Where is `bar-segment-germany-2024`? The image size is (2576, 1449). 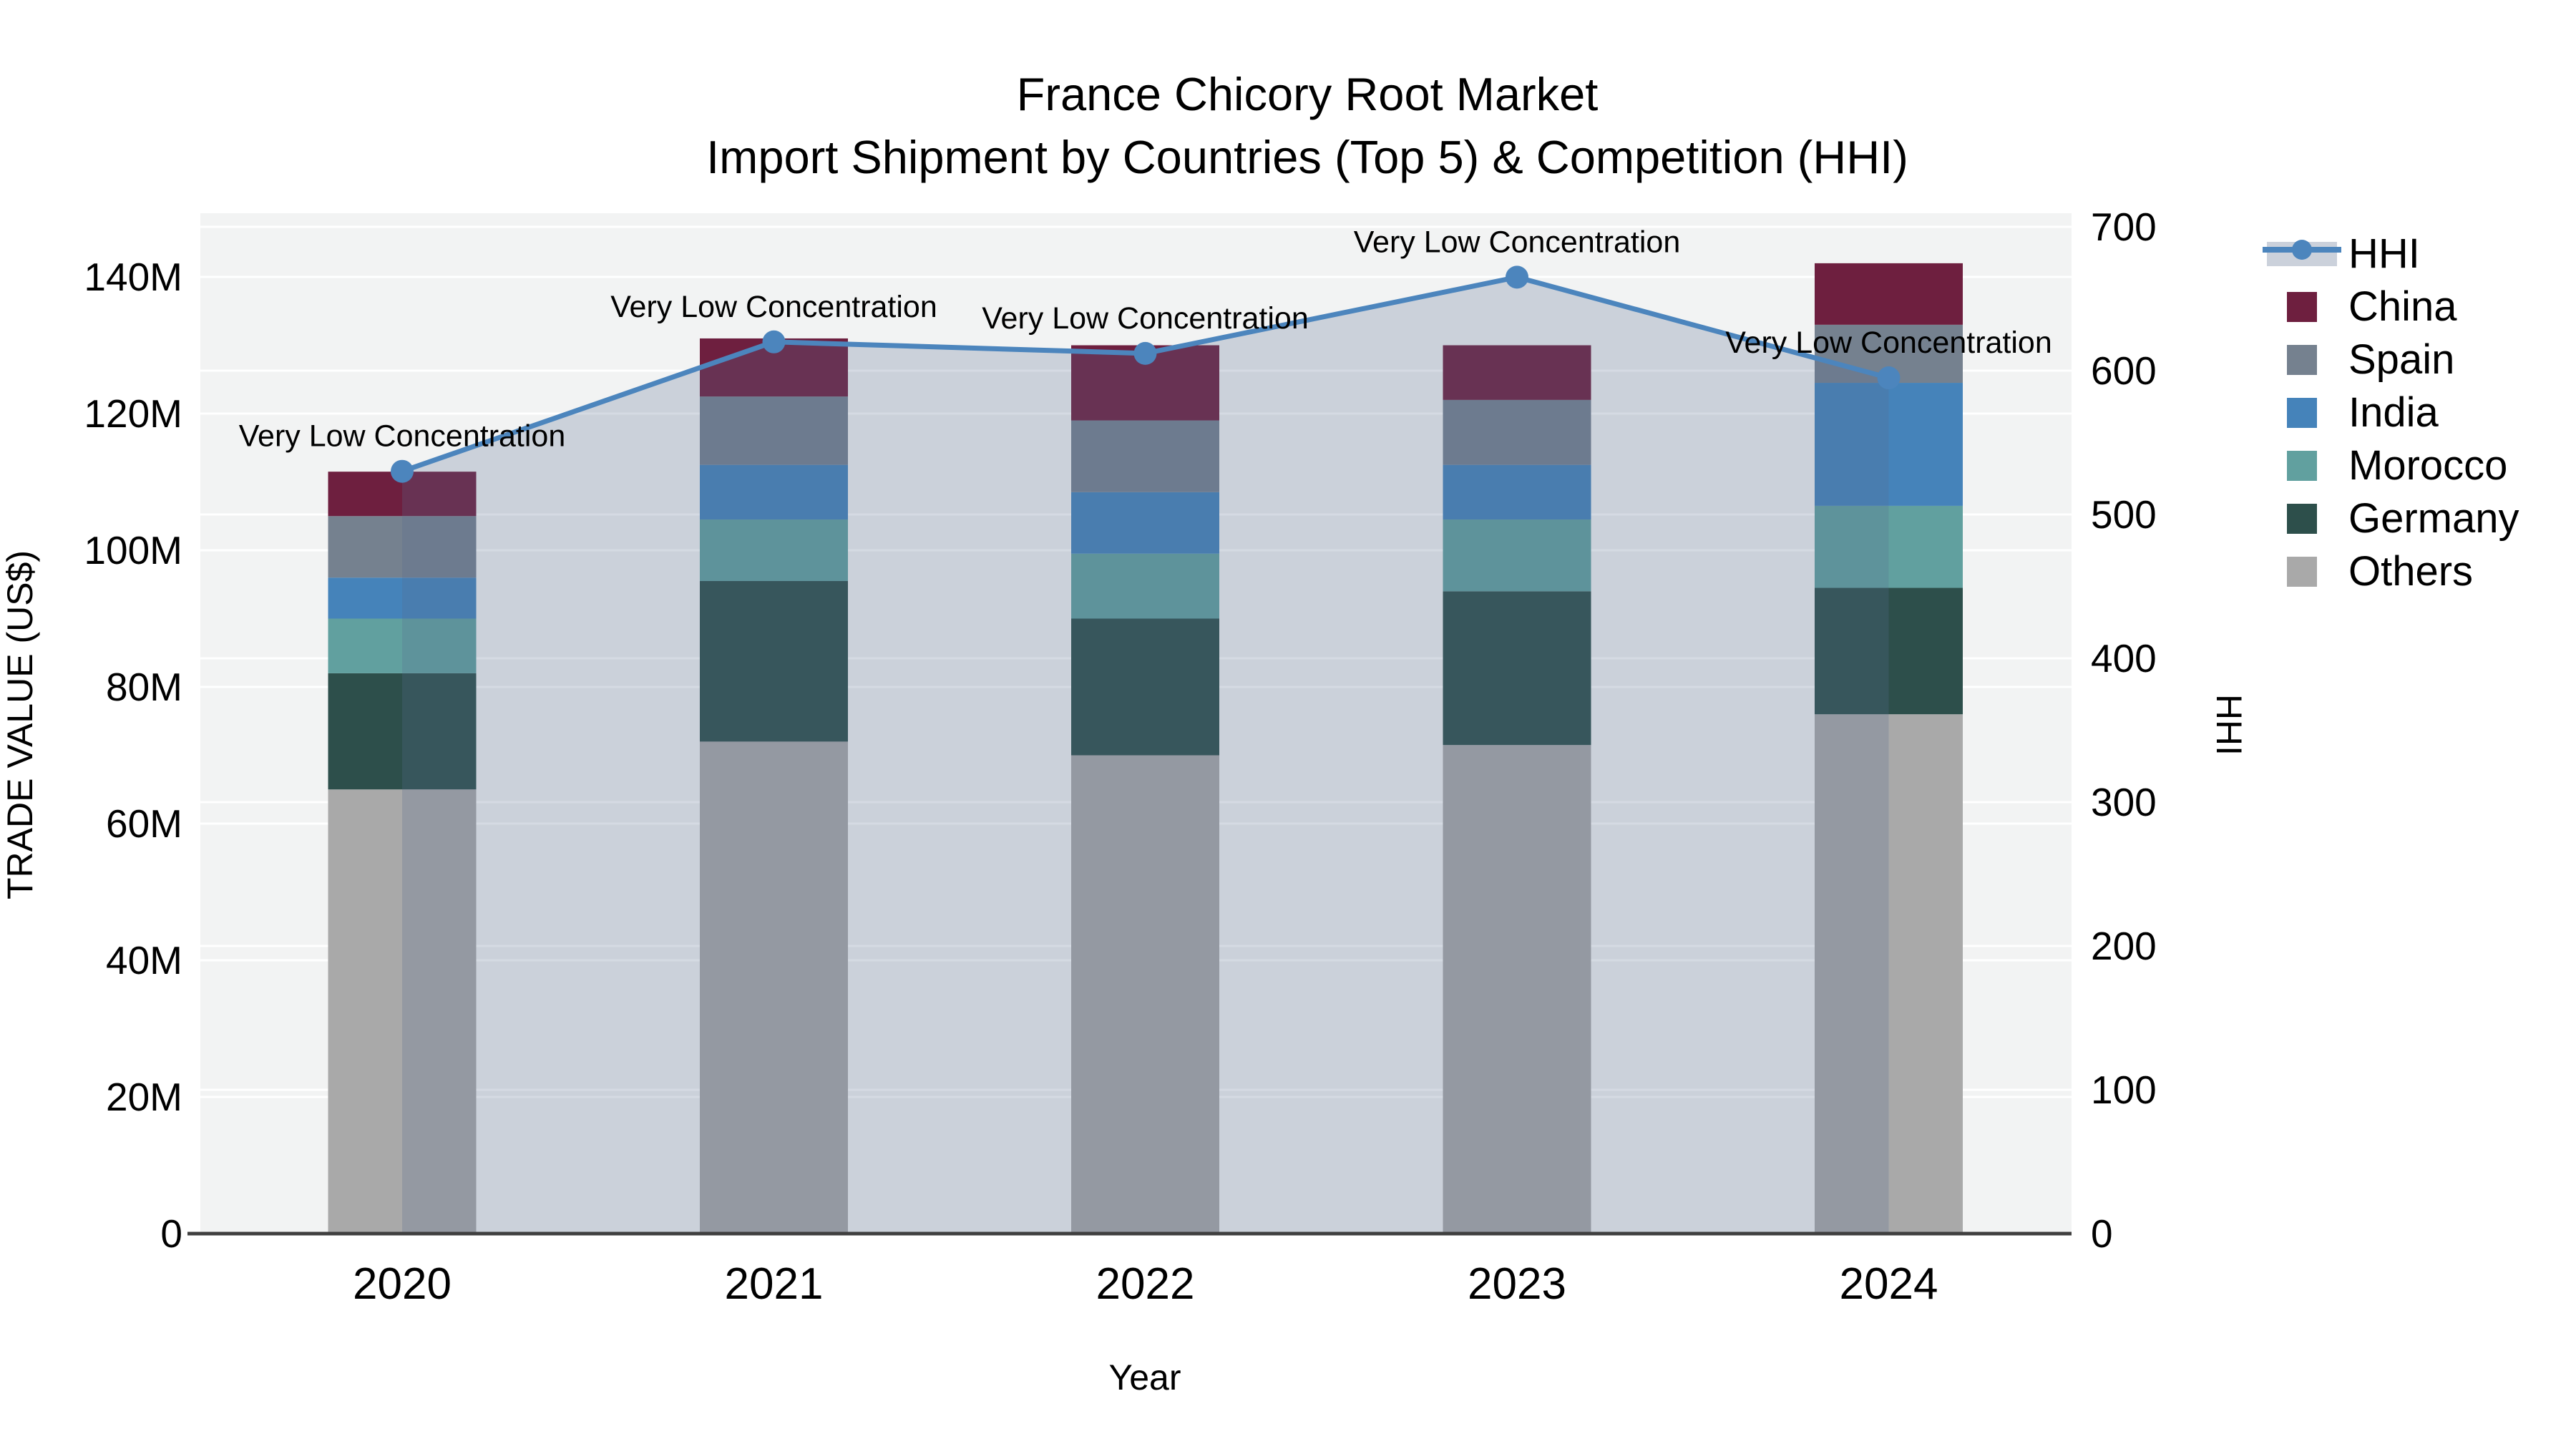
bar-segment-germany-2024 is located at coordinates (1889, 651).